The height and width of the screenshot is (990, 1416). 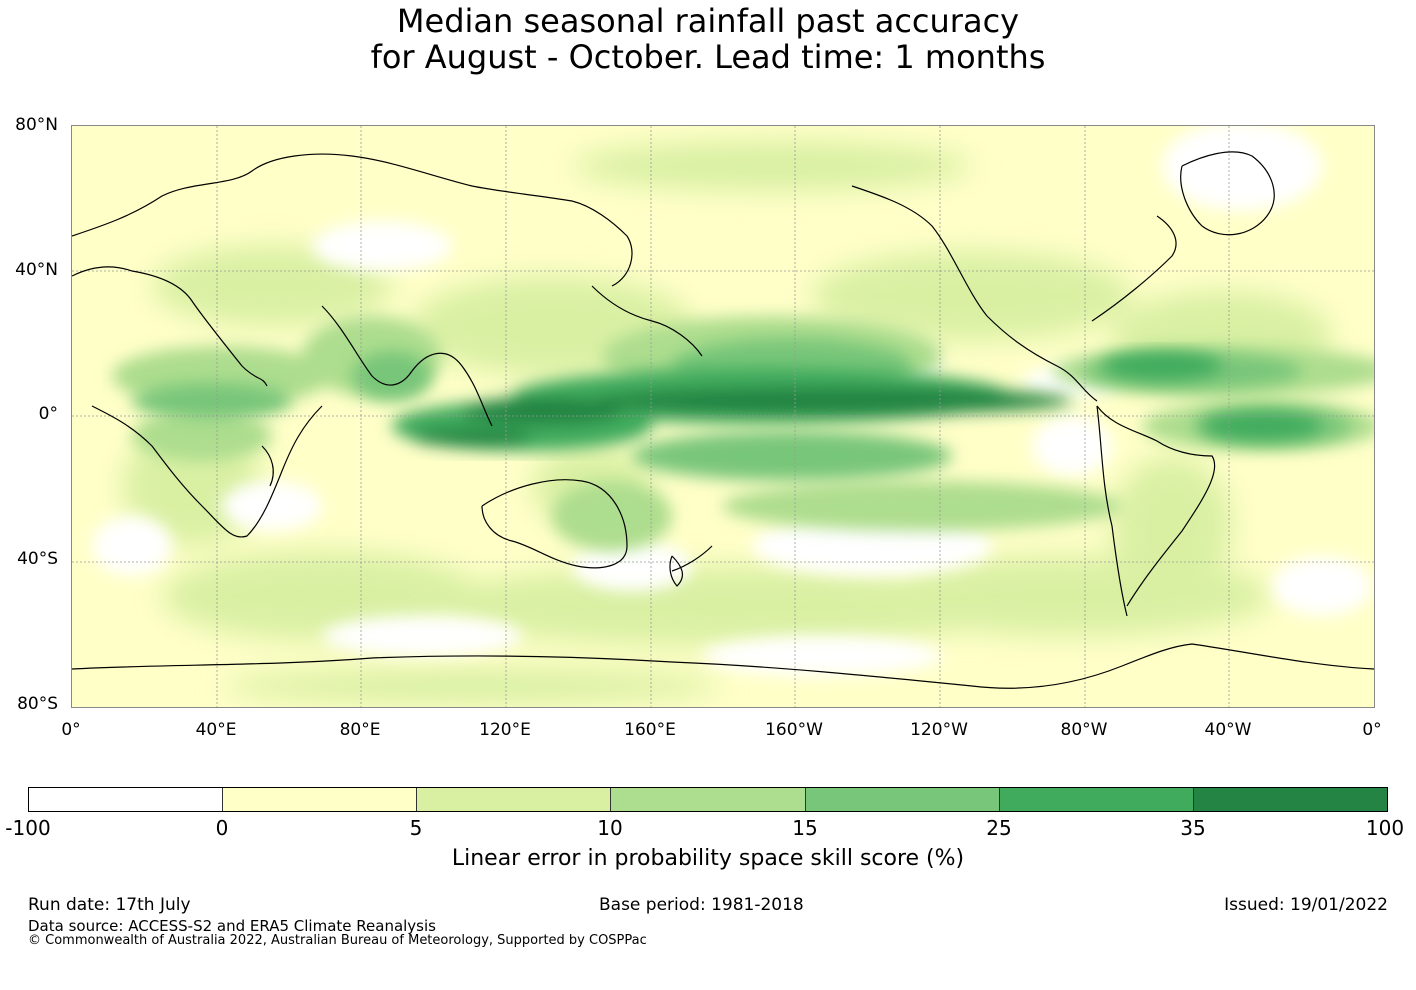 I want to click on title-line-1: Median seasonal rainfall past accuracy, so click(x=708, y=21).